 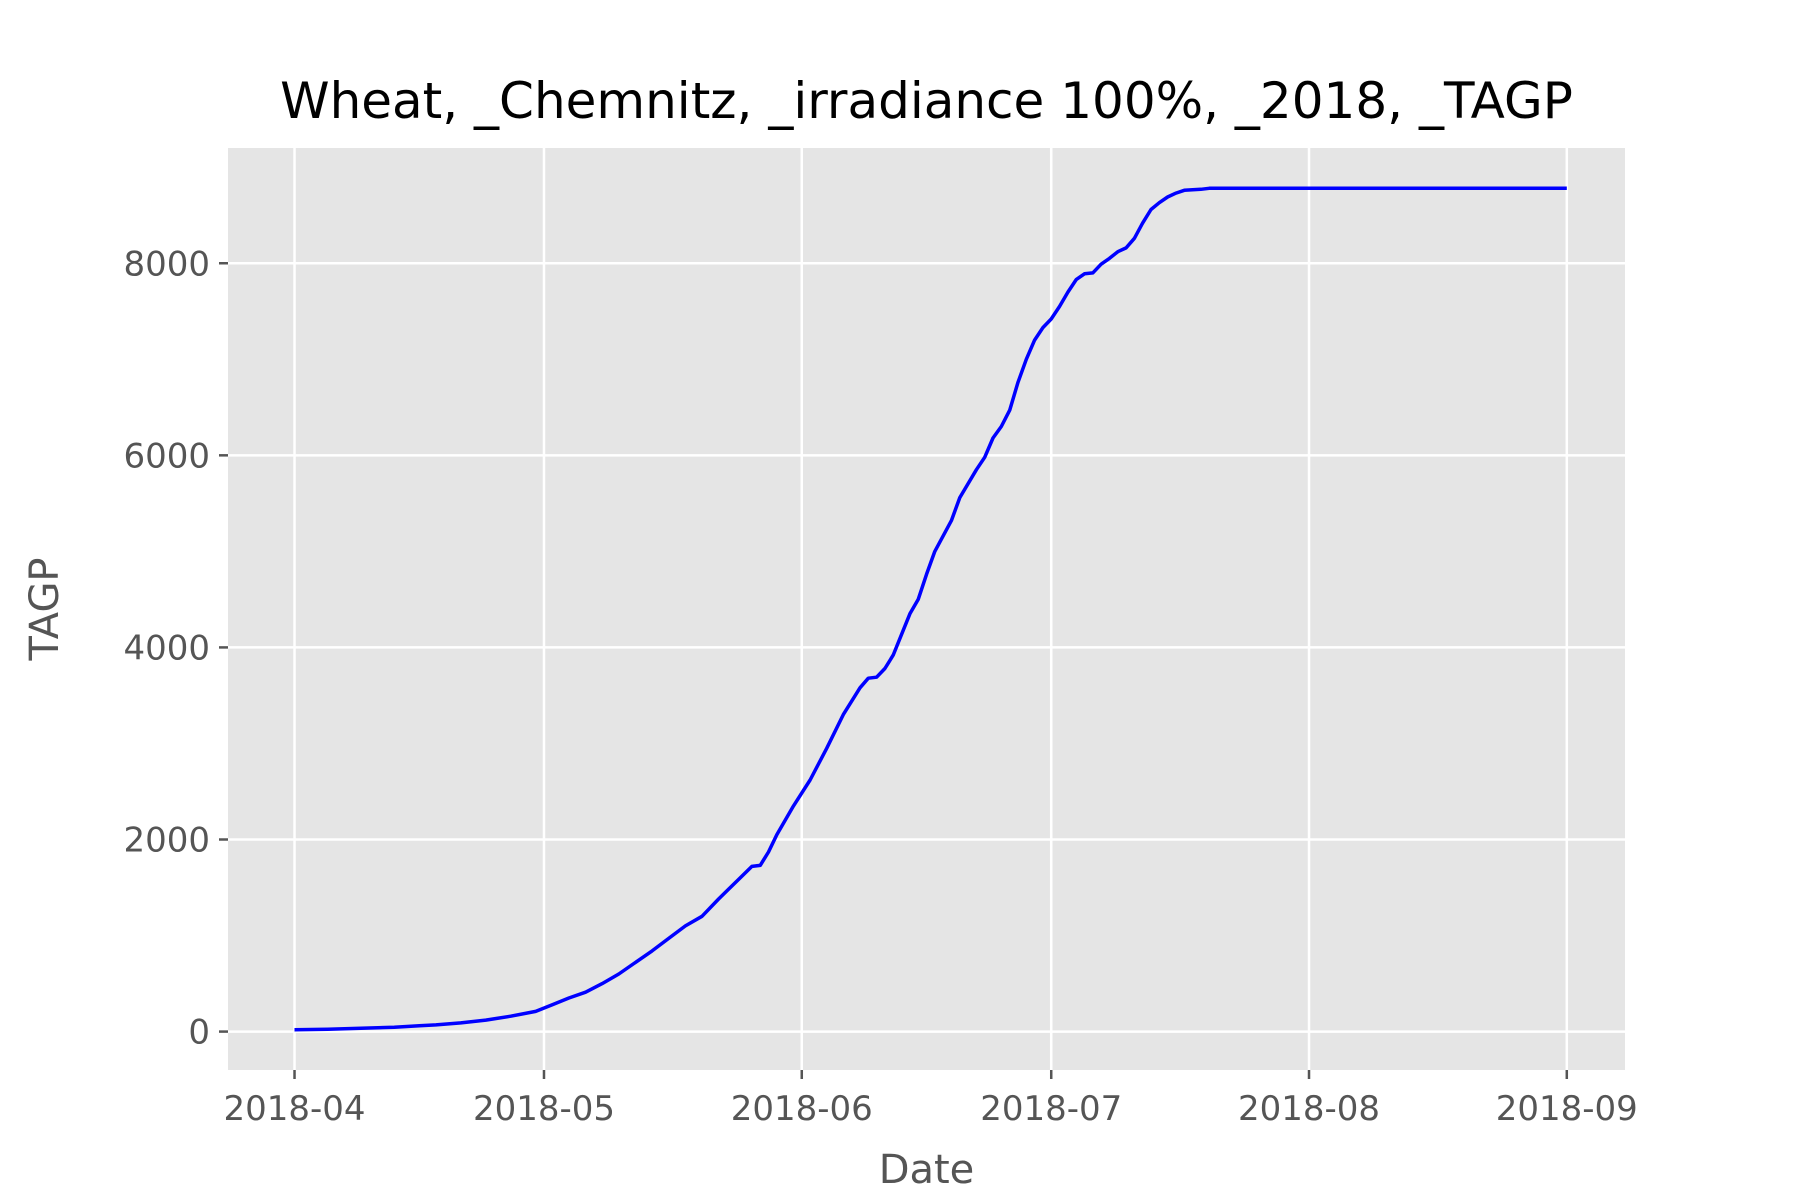 What do you see at coordinates (1567, 1109) in the screenshot?
I see `x-tick-label: 2018-09` at bounding box center [1567, 1109].